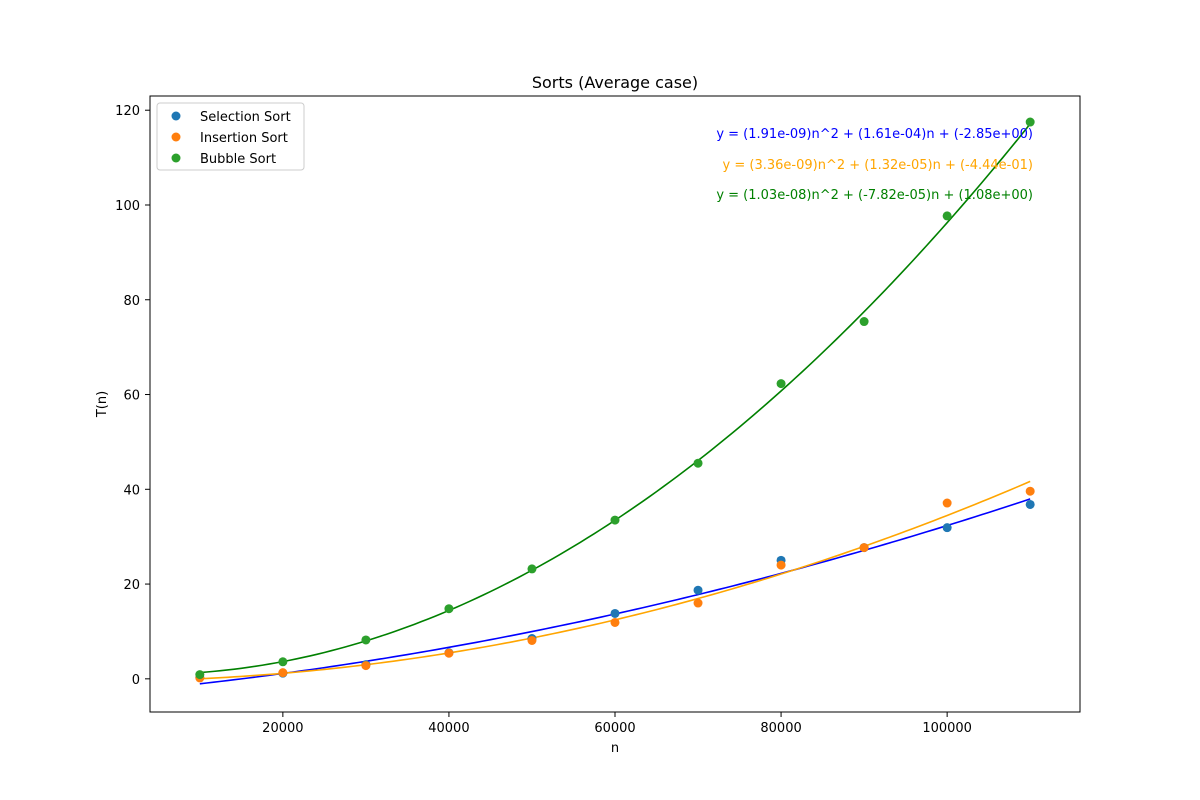  What do you see at coordinates (780, 728) in the screenshot?
I see `x-tick-label: 80000` at bounding box center [780, 728].